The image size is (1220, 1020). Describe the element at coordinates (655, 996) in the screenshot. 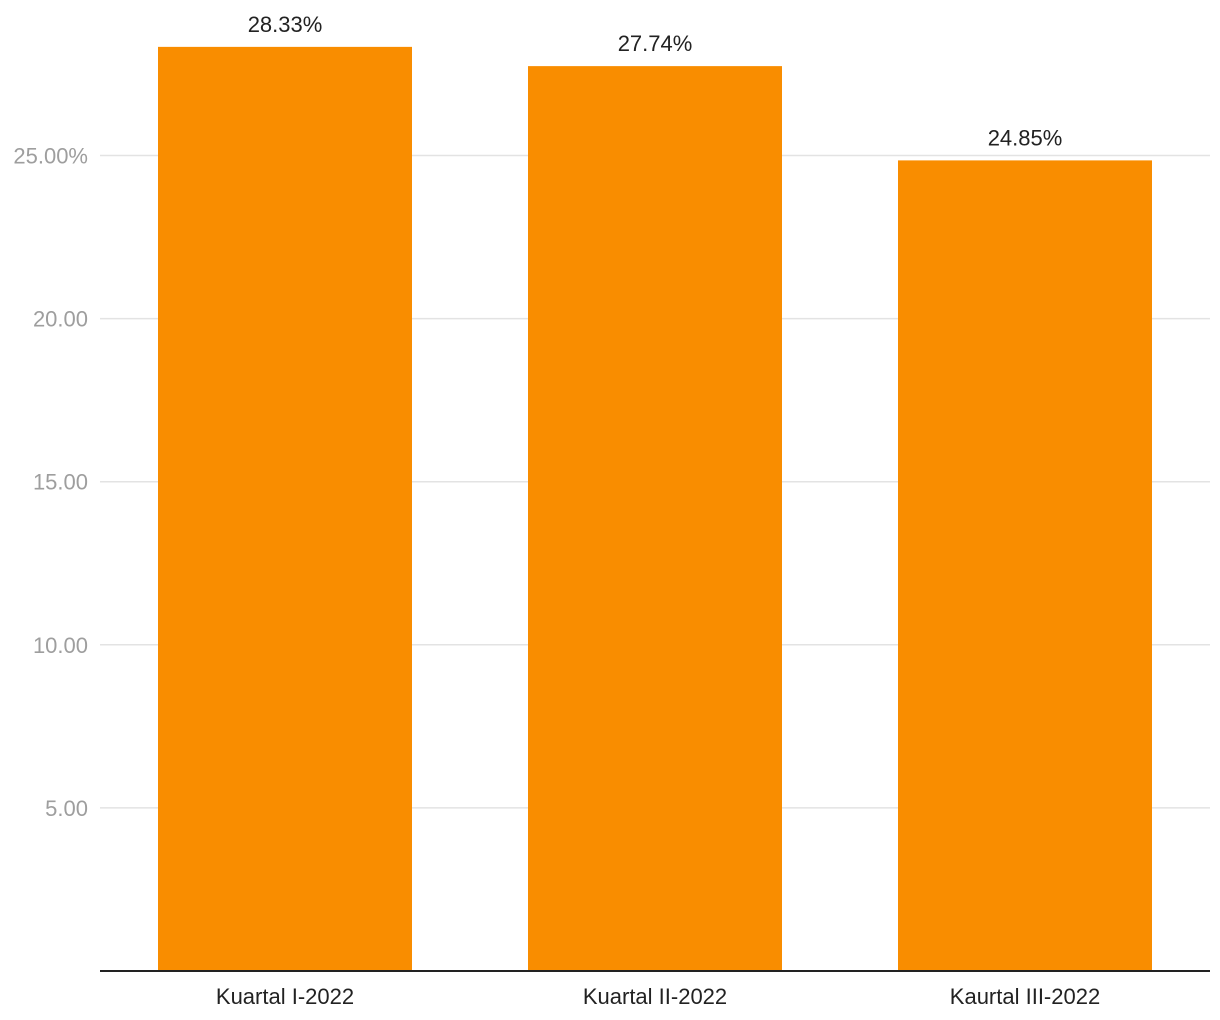

I see `x-category-label: Kuartal II-2022` at that location.